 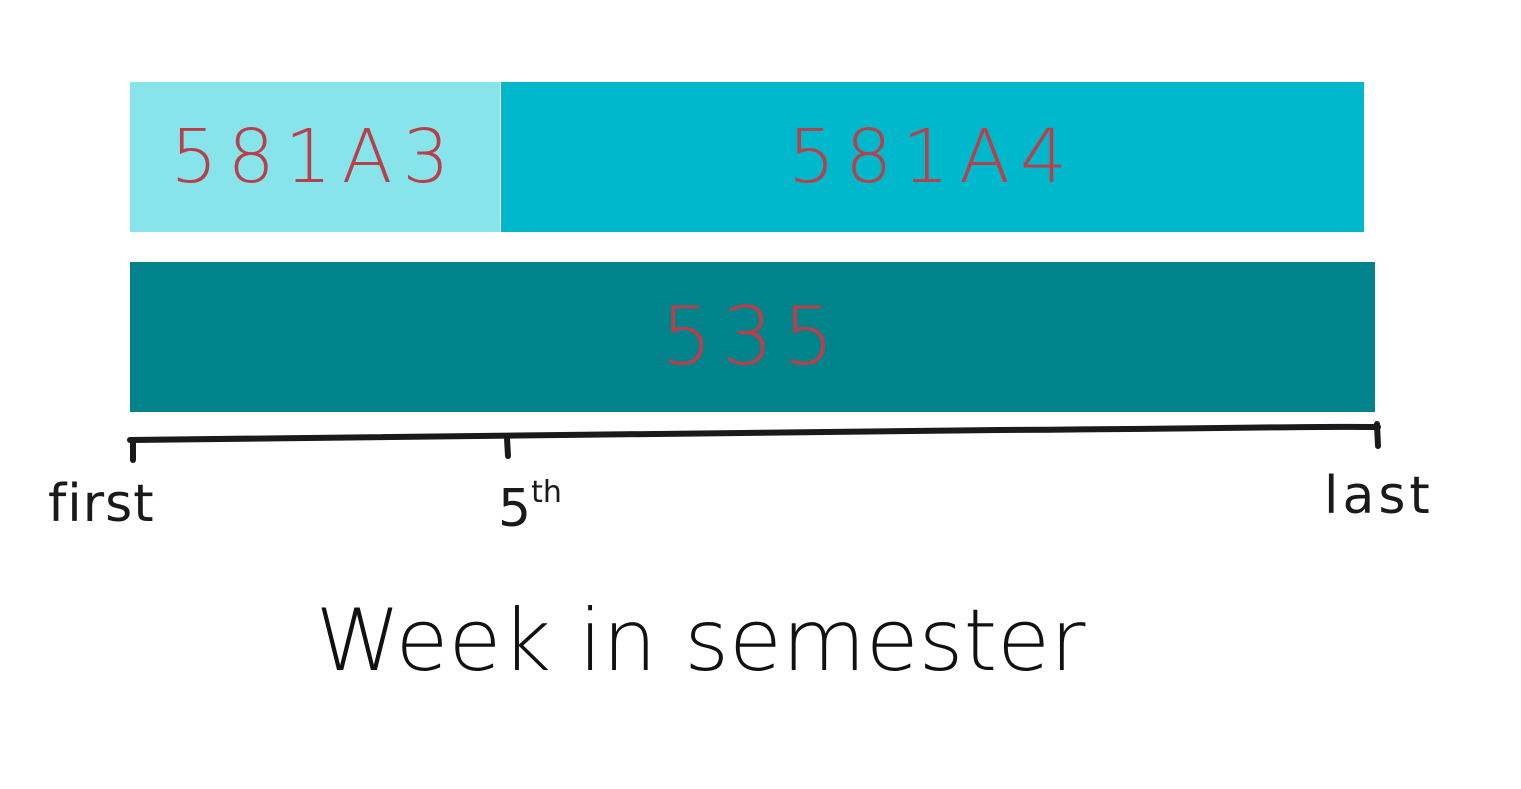 What do you see at coordinates (700, 641) in the screenshot?
I see `axis-title: Week in semester` at bounding box center [700, 641].